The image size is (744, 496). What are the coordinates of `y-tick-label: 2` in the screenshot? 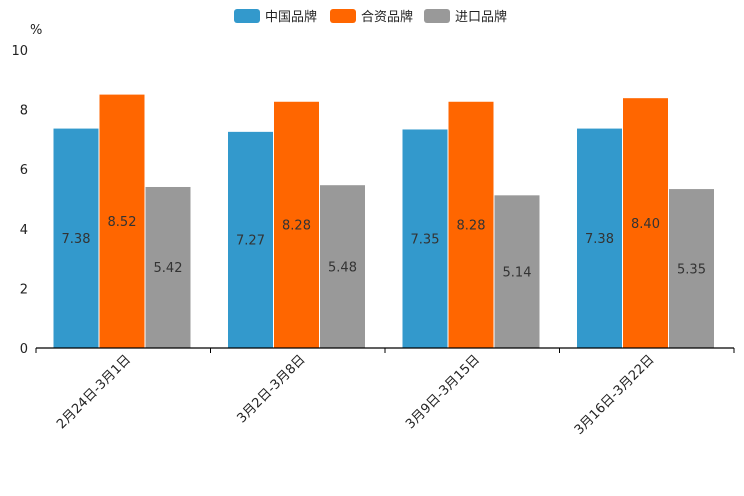 It's located at (24, 289).